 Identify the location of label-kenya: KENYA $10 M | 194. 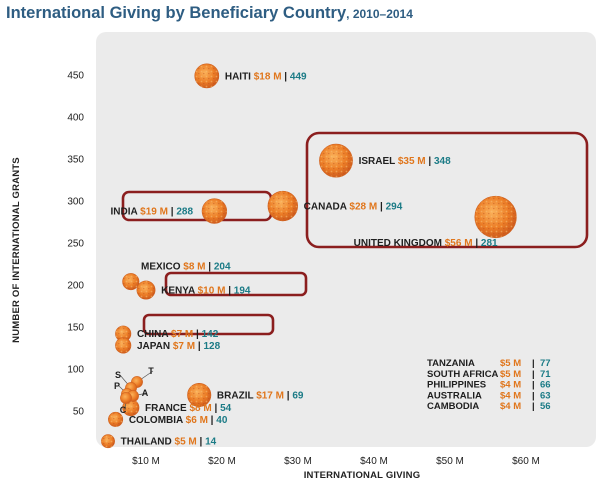
(206, 291).